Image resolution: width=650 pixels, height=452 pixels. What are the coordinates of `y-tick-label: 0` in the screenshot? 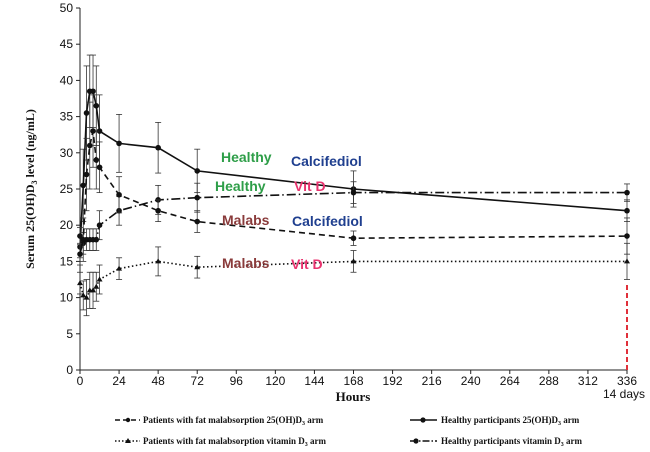 It's located at (69, 370).